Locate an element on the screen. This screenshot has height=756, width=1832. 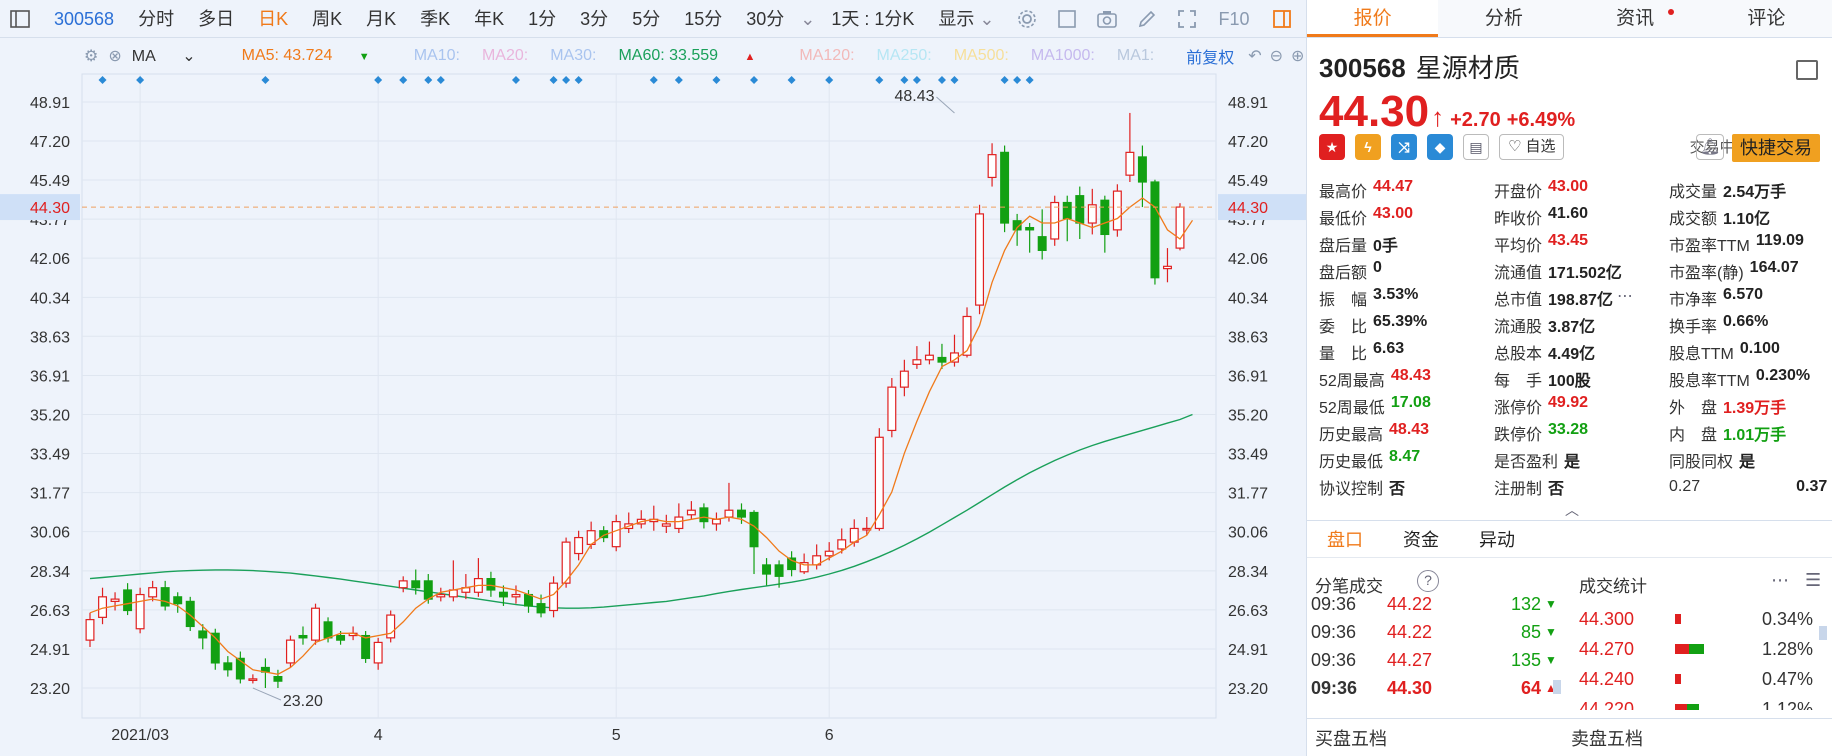
period-tab: 分时 is located at coordinates (156, 18).